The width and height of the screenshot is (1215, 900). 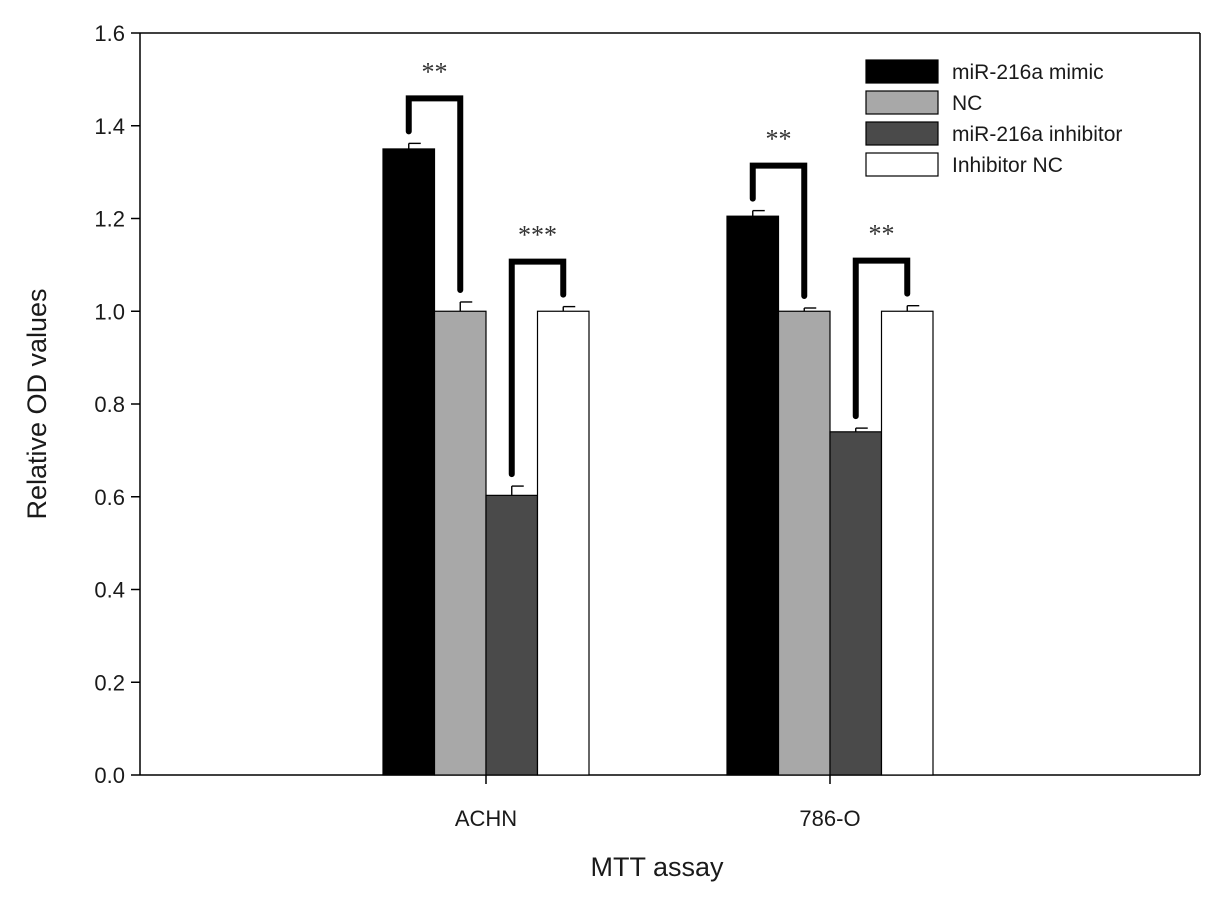 What do you see at coordinates (657, 867) in the screenshot?
I see `x-axis-title: MTT assay` at bounding box center [657, 867].